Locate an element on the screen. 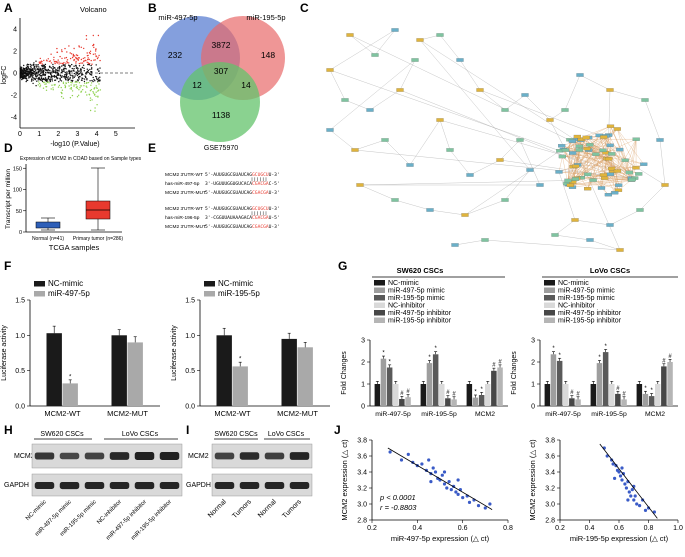  panel-label-j: J is located at coordinates (337, 430).